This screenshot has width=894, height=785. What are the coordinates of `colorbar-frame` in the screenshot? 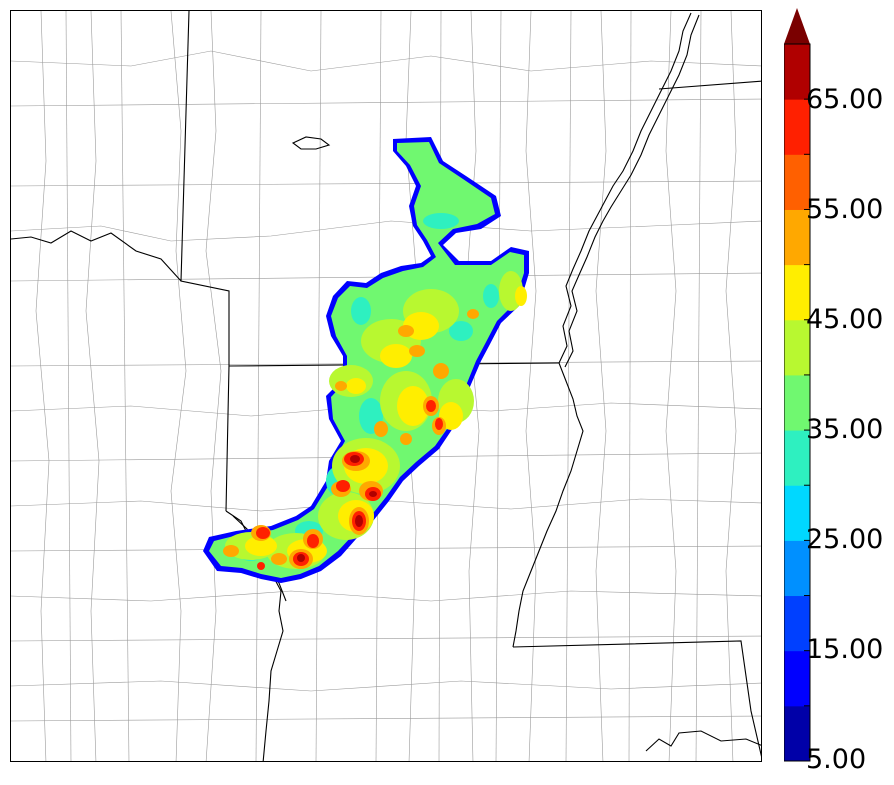 It's located at (797, 402).